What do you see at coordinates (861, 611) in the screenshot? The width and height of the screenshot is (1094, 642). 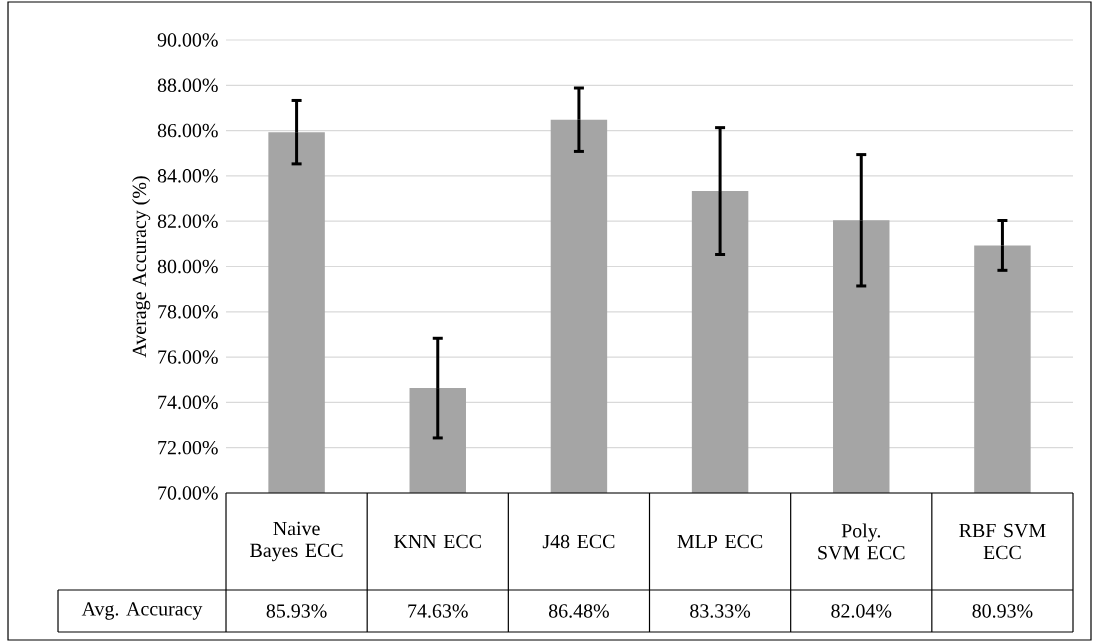 I see `data-label: 82.04%` at bounding box center [861, 611].